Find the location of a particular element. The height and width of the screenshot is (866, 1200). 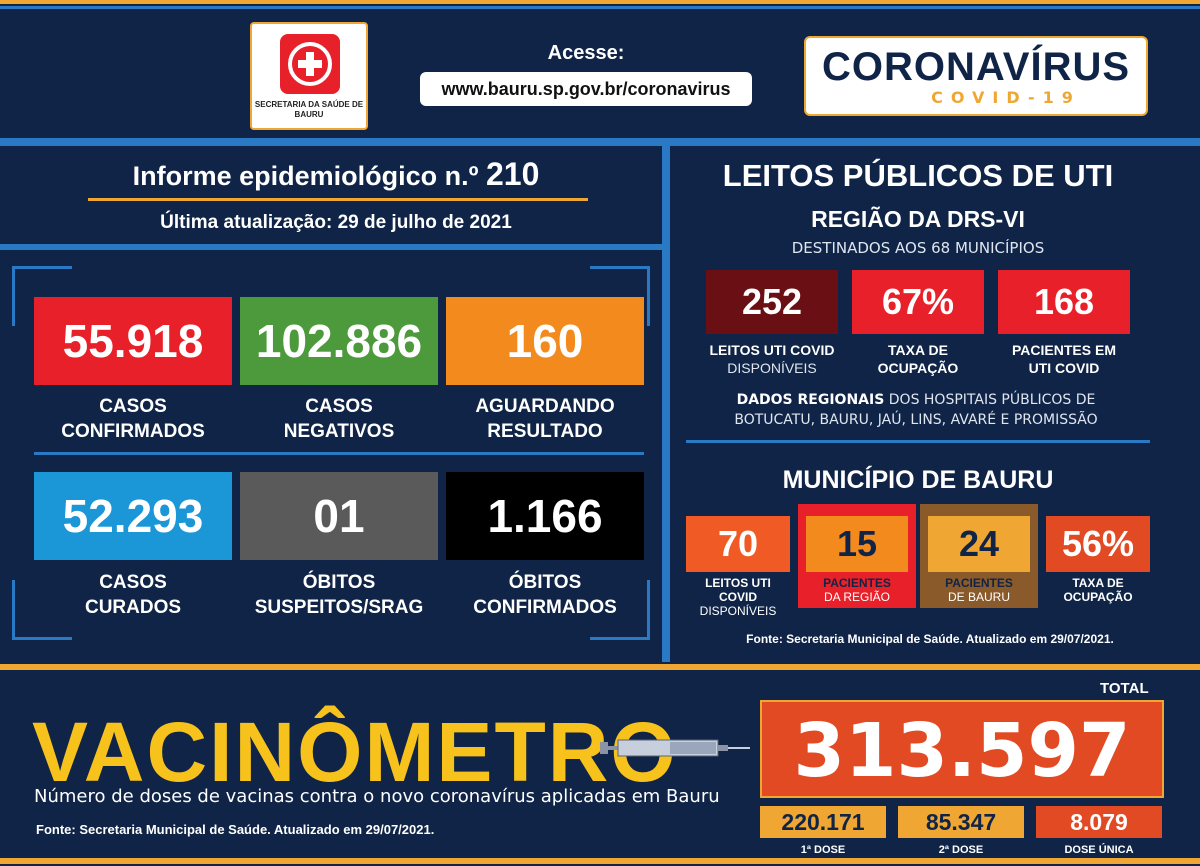

uti-label-taxa: TAXA DE OCUPAÇÃO is located at coordinates (918, 359).